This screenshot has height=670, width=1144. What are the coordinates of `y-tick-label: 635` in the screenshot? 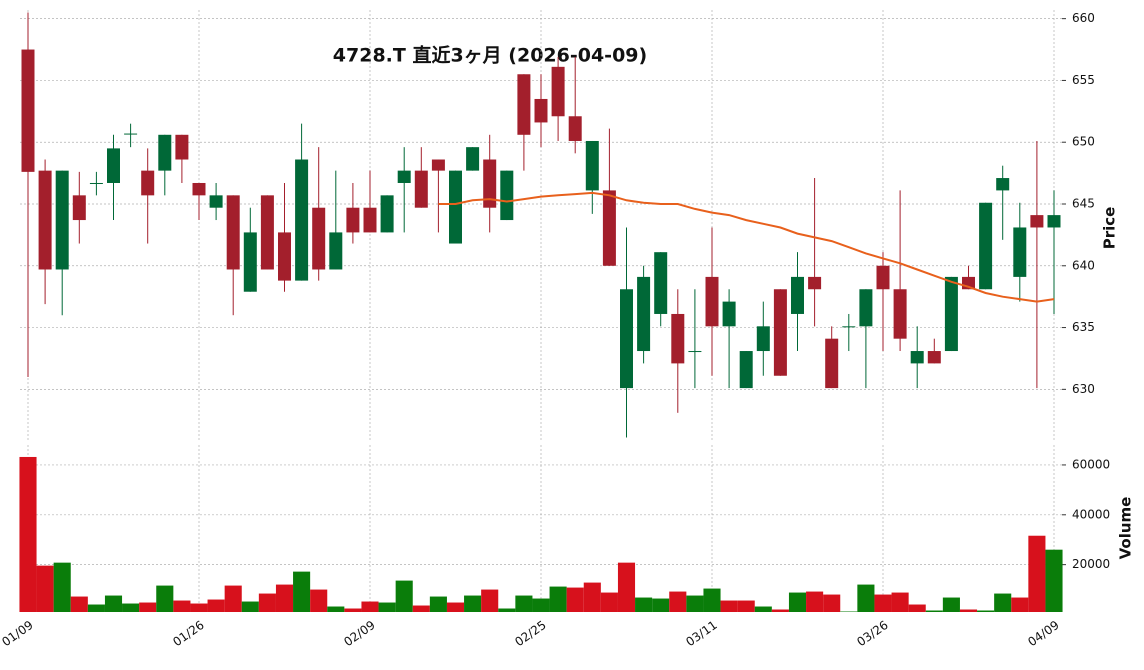 It's located at (1083, 327).